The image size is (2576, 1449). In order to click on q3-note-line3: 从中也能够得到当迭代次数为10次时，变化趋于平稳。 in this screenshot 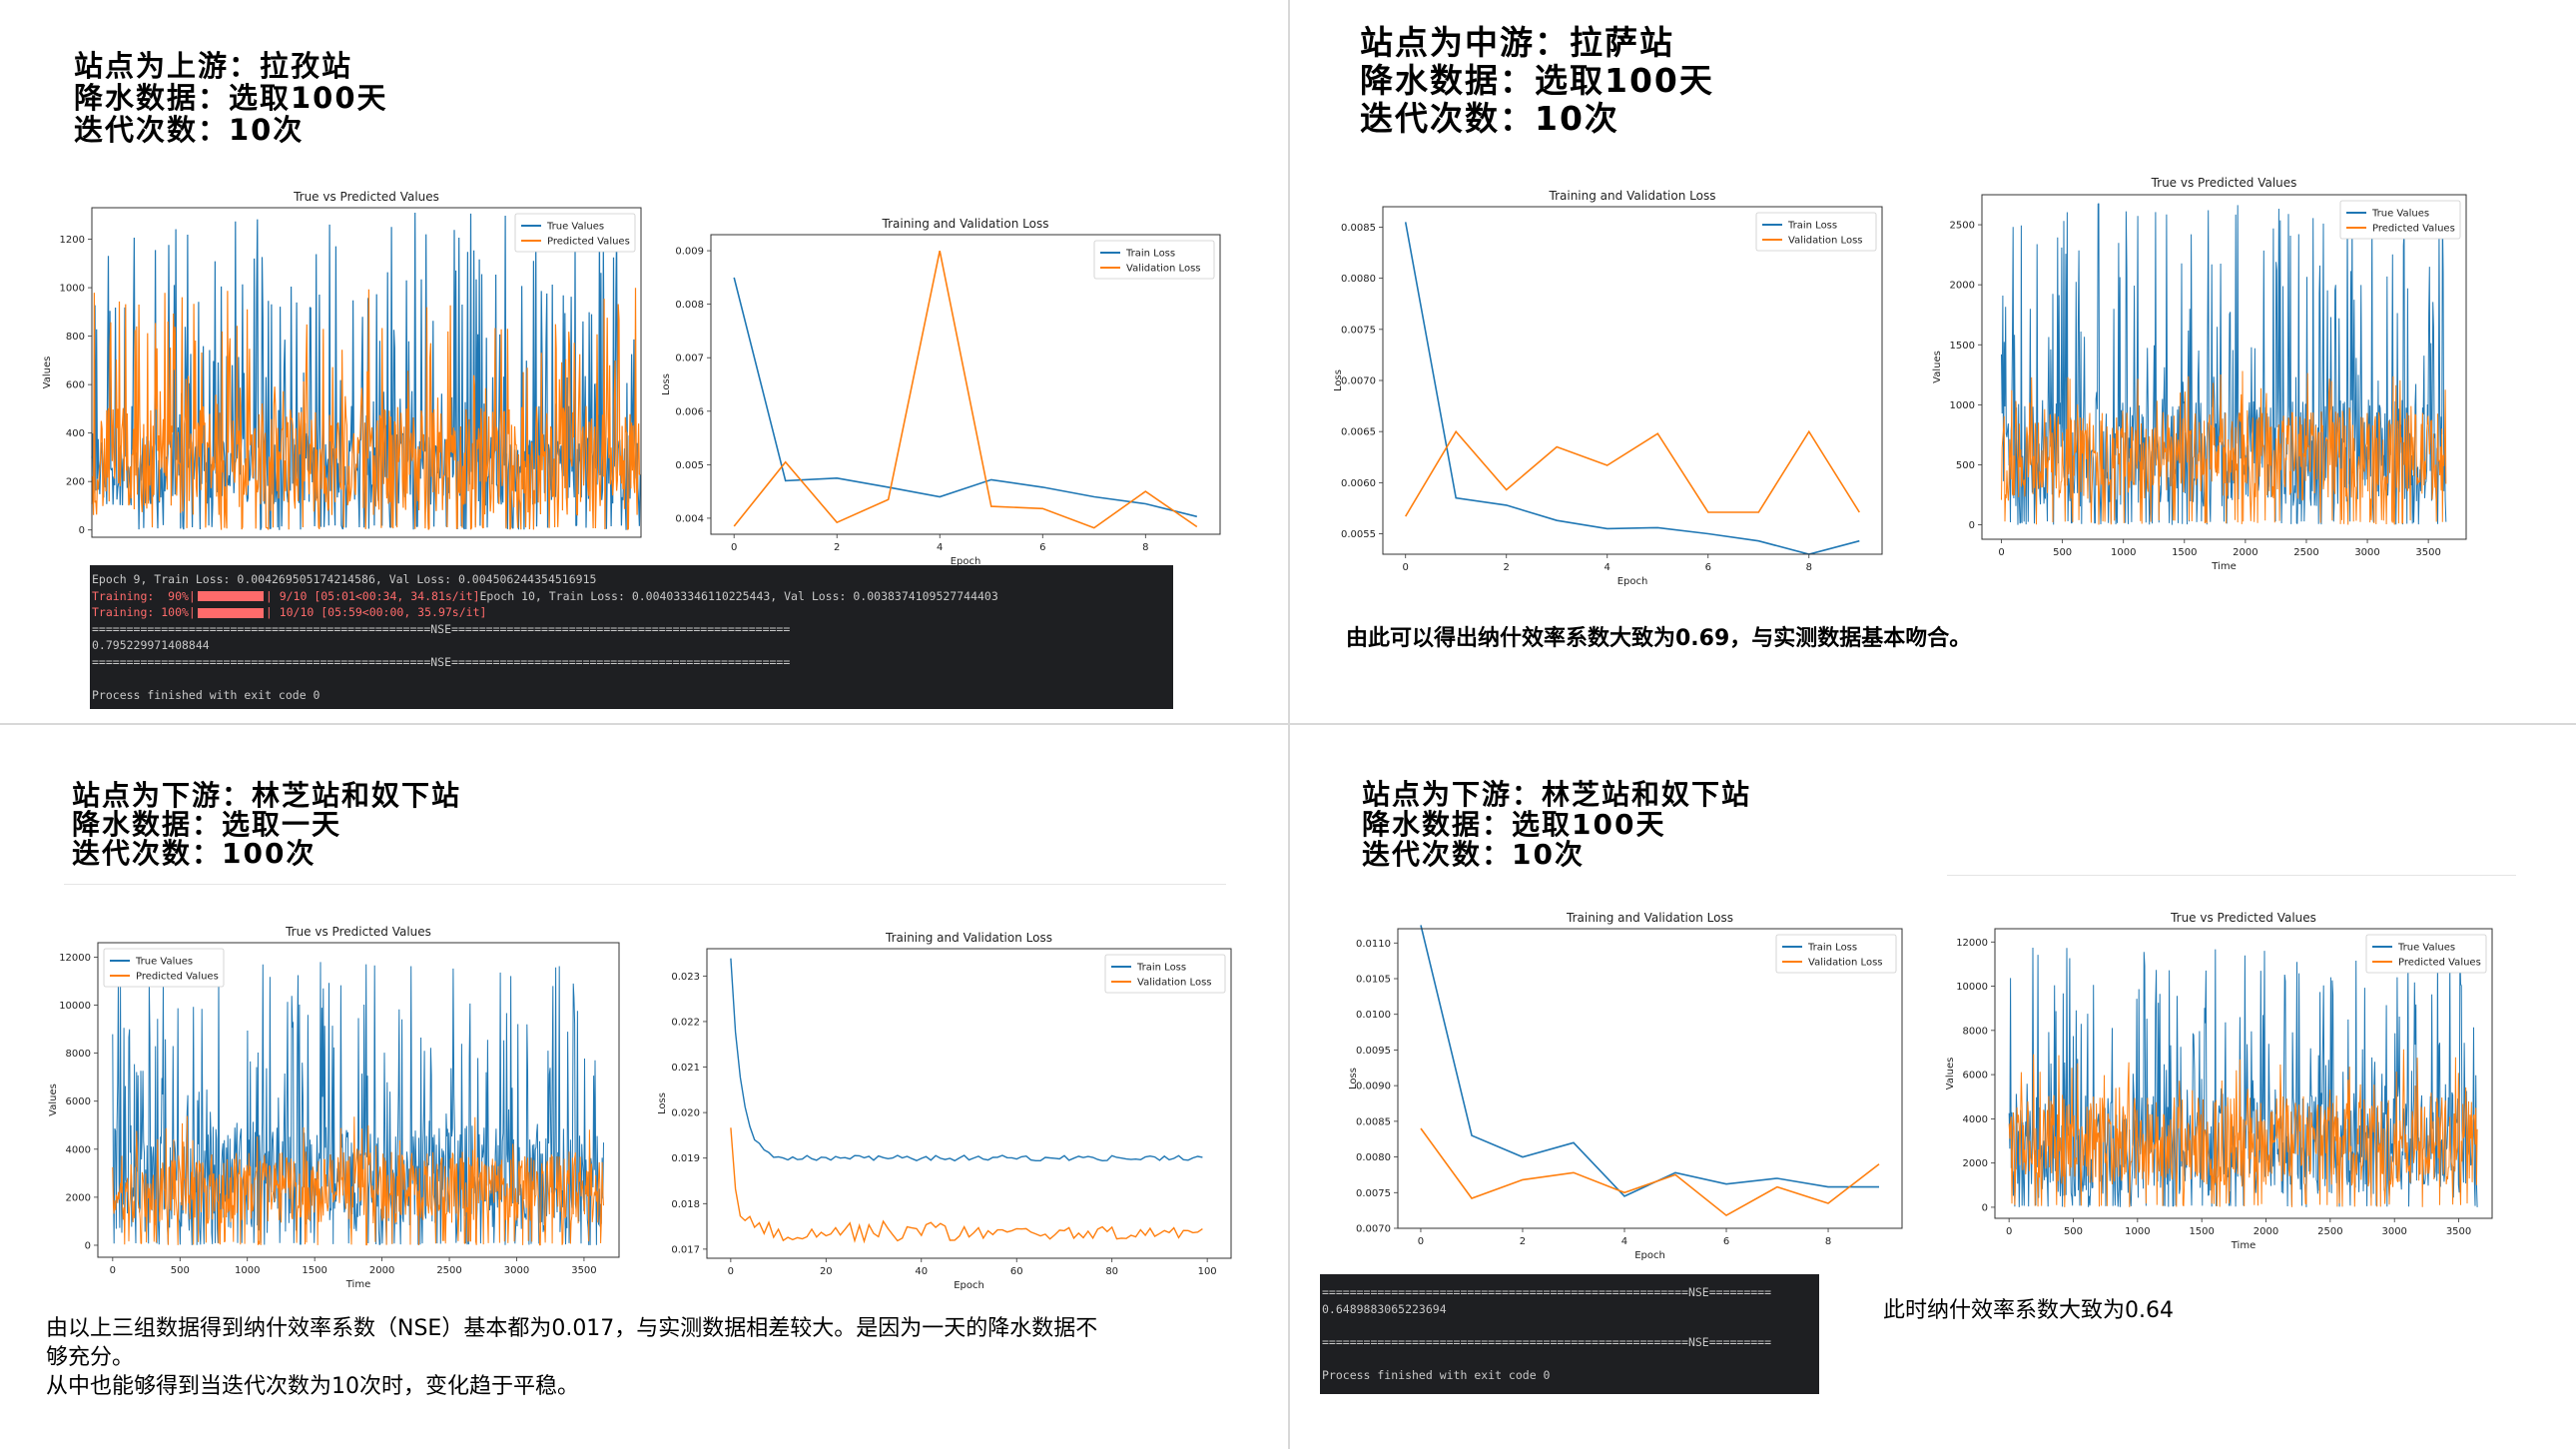, I will do `click(312, 1386)`.